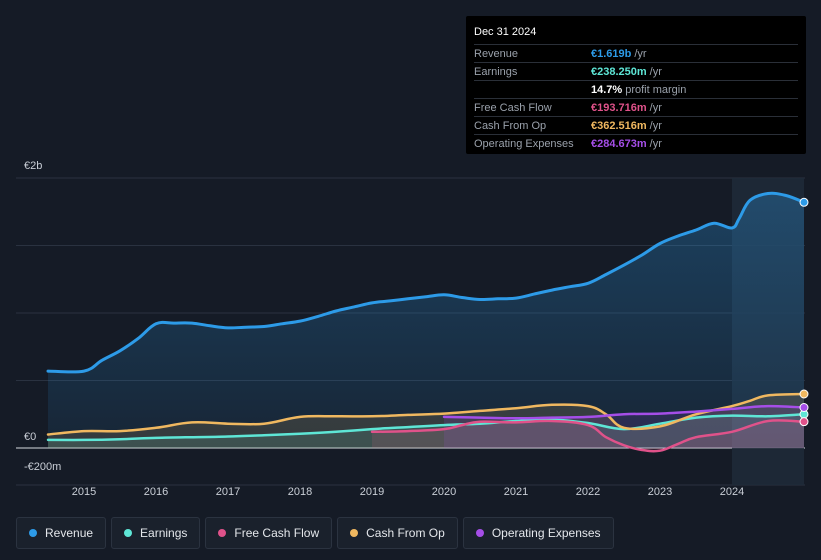 Image resolution: width=821 pixels, height=560 pixels. I want to click on tooltip-value: €1.619b, so click(611, 53).